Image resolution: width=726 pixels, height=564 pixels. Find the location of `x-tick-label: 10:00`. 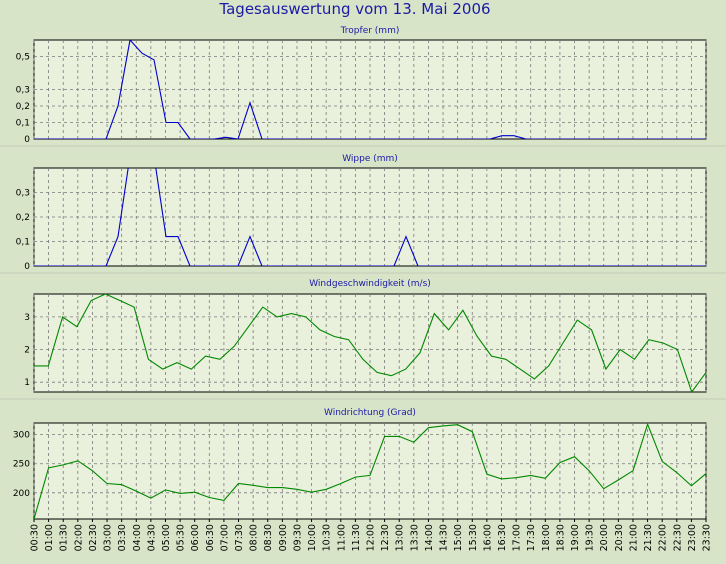

x-tick-label: 10:00 is located at coordinates (312, 537).